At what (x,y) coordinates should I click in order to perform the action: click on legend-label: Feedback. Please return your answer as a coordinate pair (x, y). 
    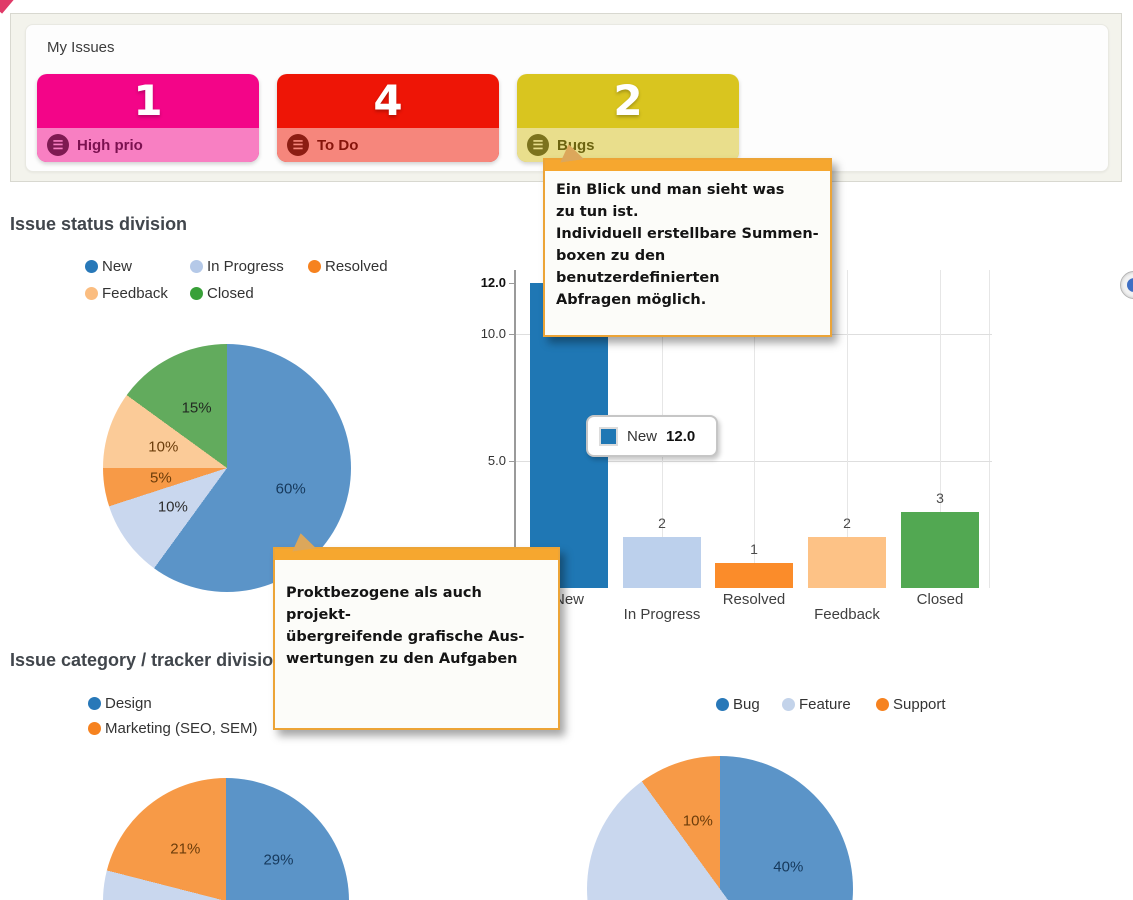
    Looking at the image, I should click on (135, 293).